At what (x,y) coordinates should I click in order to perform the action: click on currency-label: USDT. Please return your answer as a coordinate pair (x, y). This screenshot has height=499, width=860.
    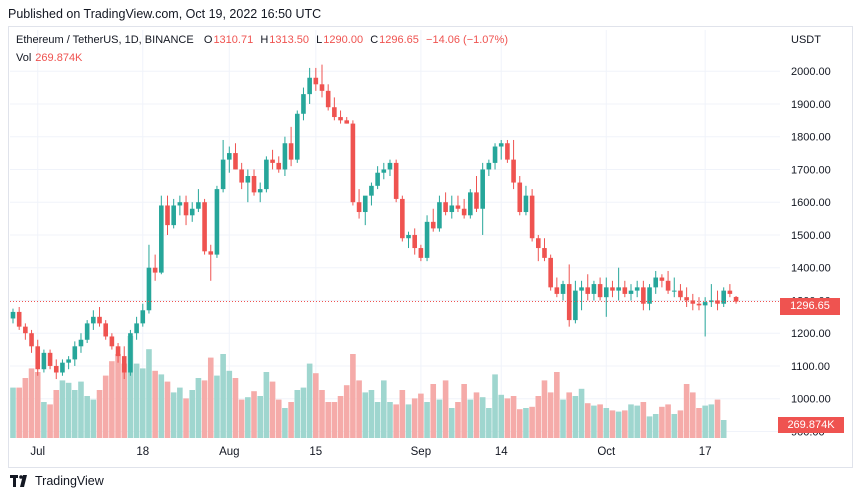
    Looking at the image, I should click on (806, 40).